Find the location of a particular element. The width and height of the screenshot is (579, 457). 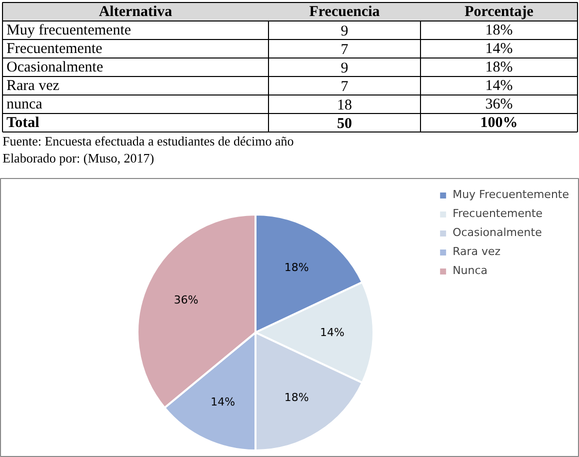

data-label: 36% is located at coordinates (186, 299).